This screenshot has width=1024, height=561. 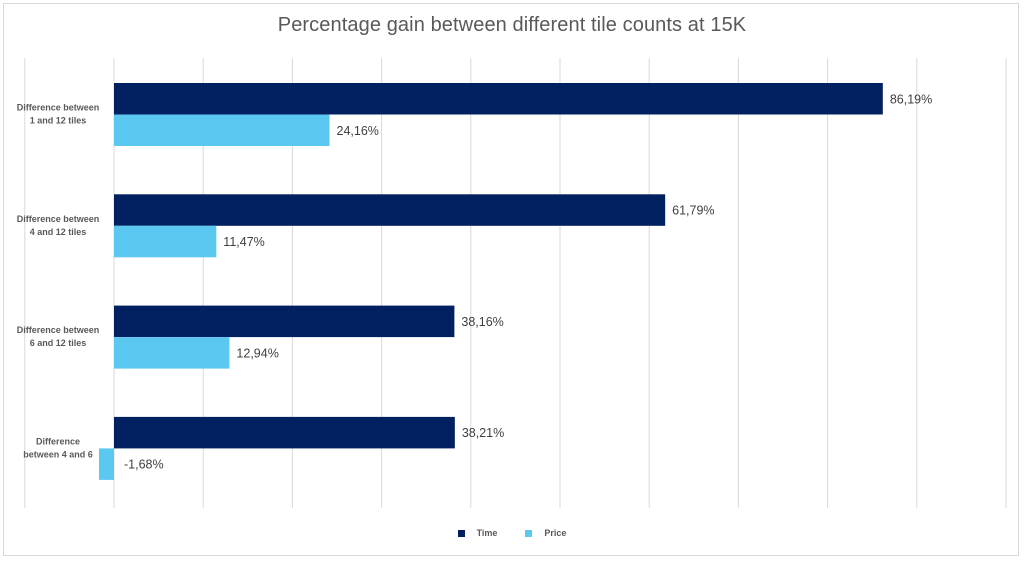 What do you see at coordinates (58, 441) in the screenshot?
I see `category-label: Difference` at bounding box center [58, 441].